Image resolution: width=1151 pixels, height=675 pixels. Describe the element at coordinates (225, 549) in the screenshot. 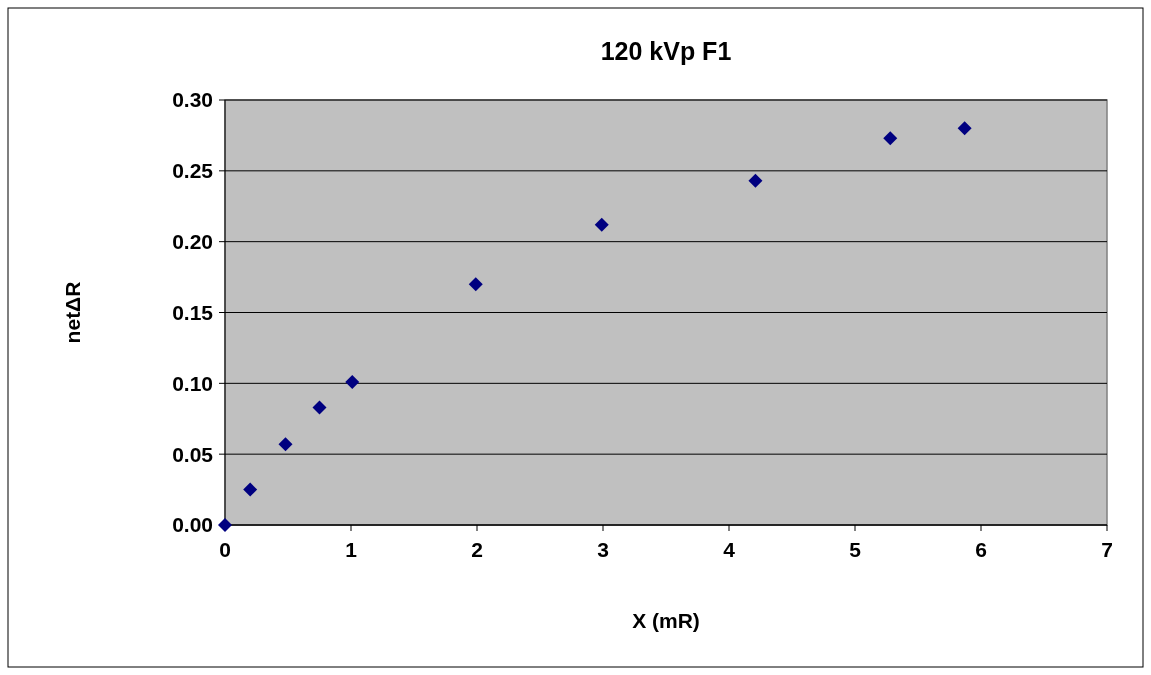

I see `x-tick-label: 0` at that location.